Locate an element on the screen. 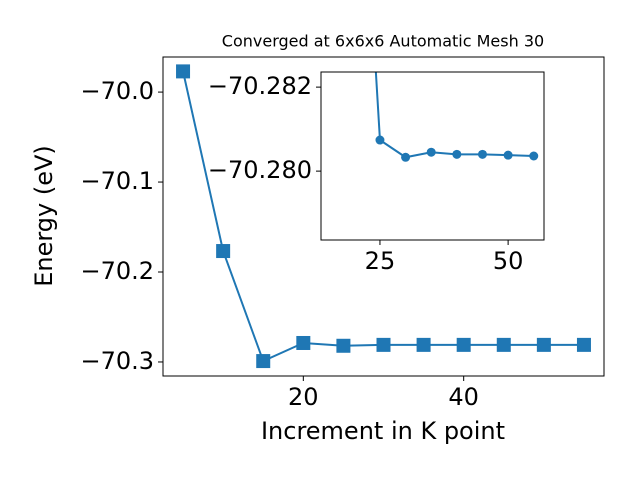 The height and width of the screenshot is (480, 640). y-tick-label: −70.3 is located at coordinates (117, 361).